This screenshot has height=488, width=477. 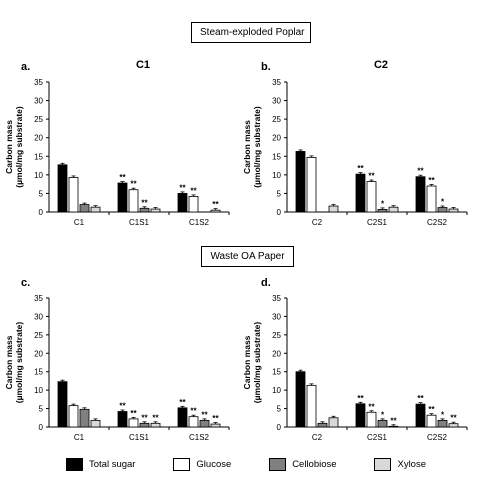 What do you see at coordinates (214, 464) in the screenshot?
I see `legend-label-glucose: Glucose` at bounding box center [214, 464].